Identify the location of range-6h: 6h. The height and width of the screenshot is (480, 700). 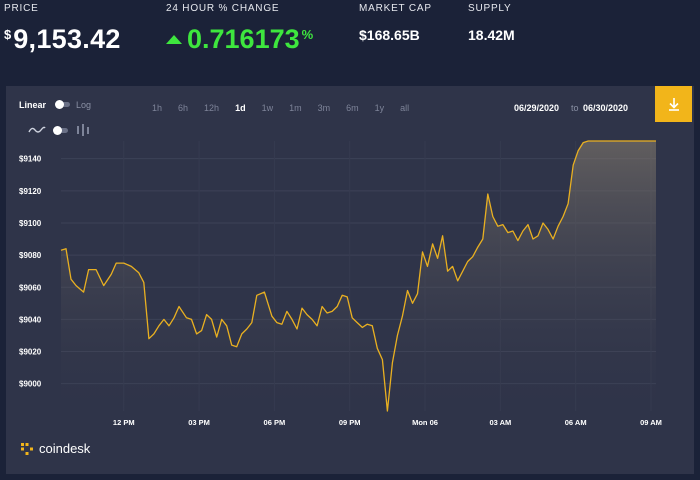
(183, 108).